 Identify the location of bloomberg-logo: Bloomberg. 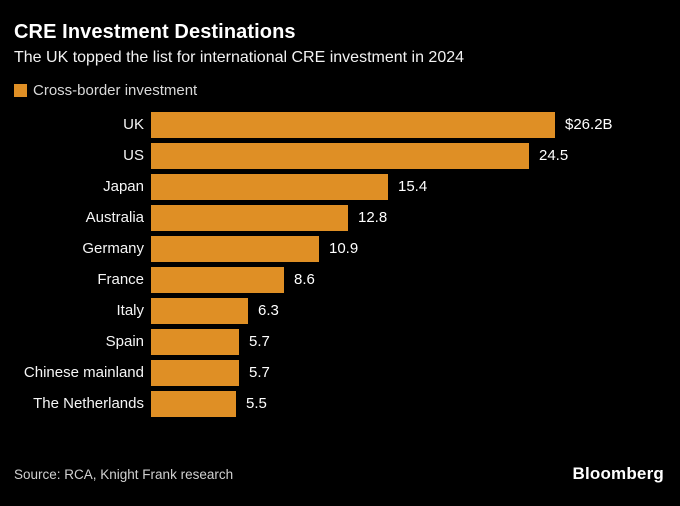
(618, 473).